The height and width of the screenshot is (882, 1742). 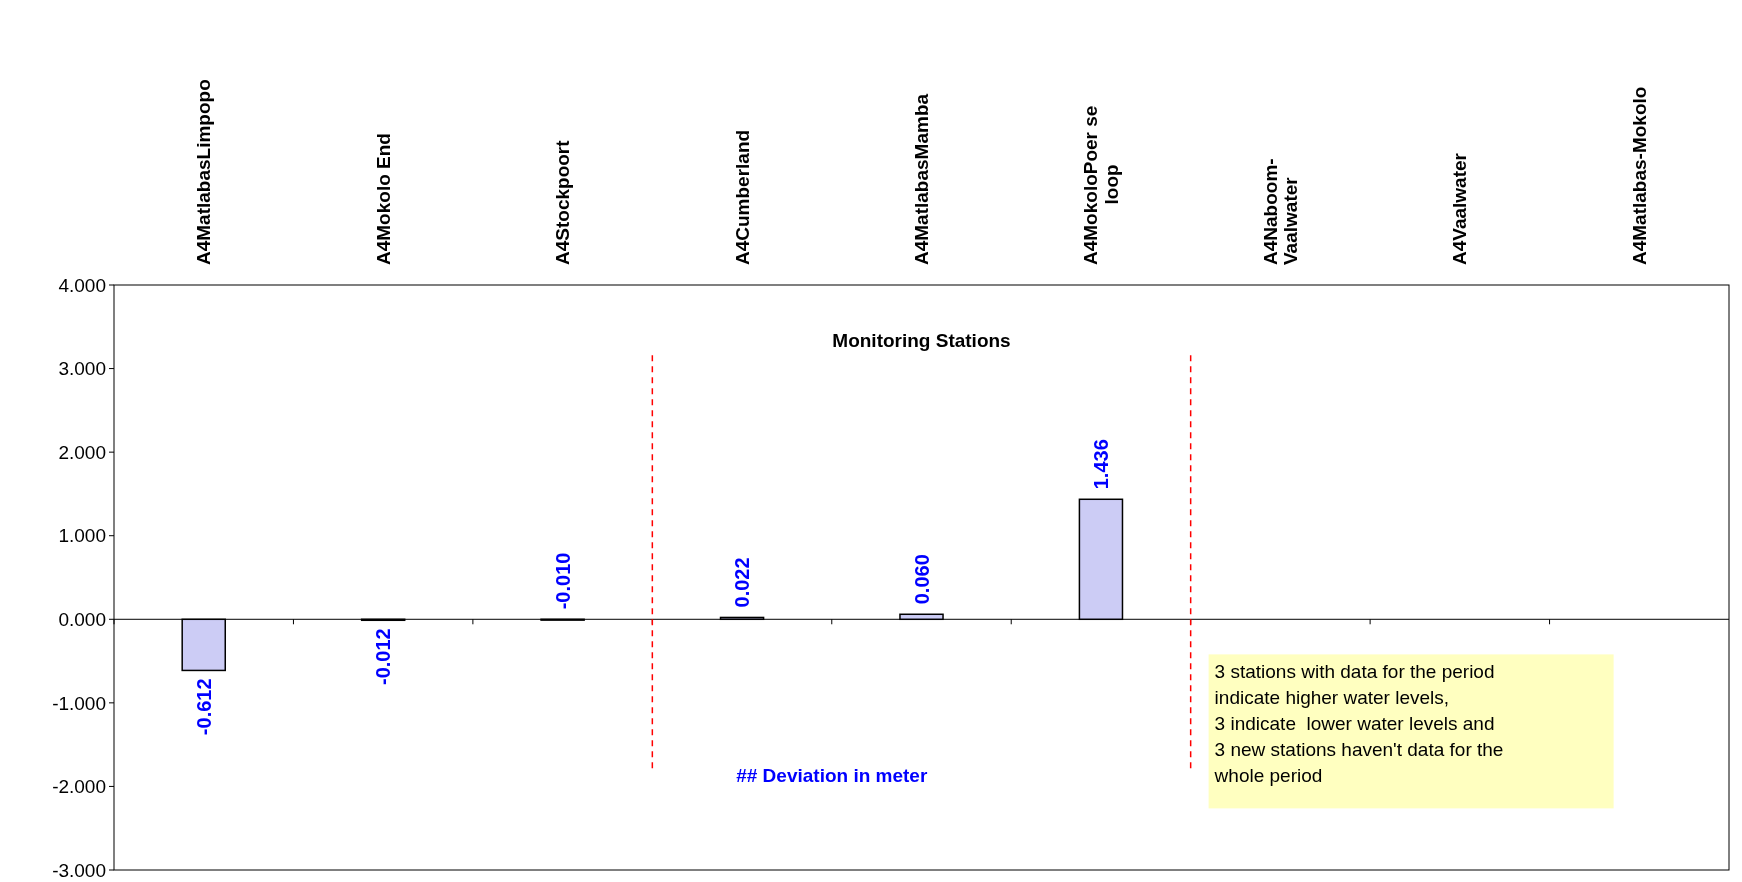 I want to click on x-tick-label: A4MatlabasMamba, so click(x=922, y=179).